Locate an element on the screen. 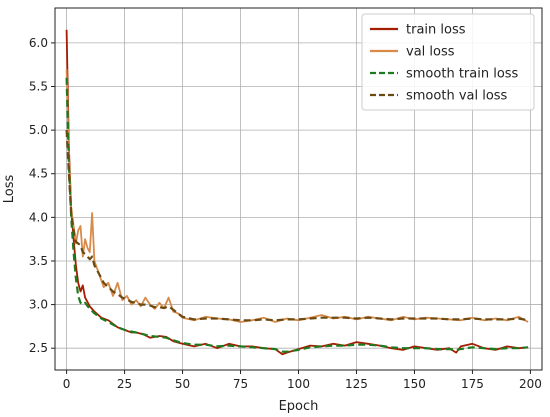  legend-box is located at coordinates (448, 62).